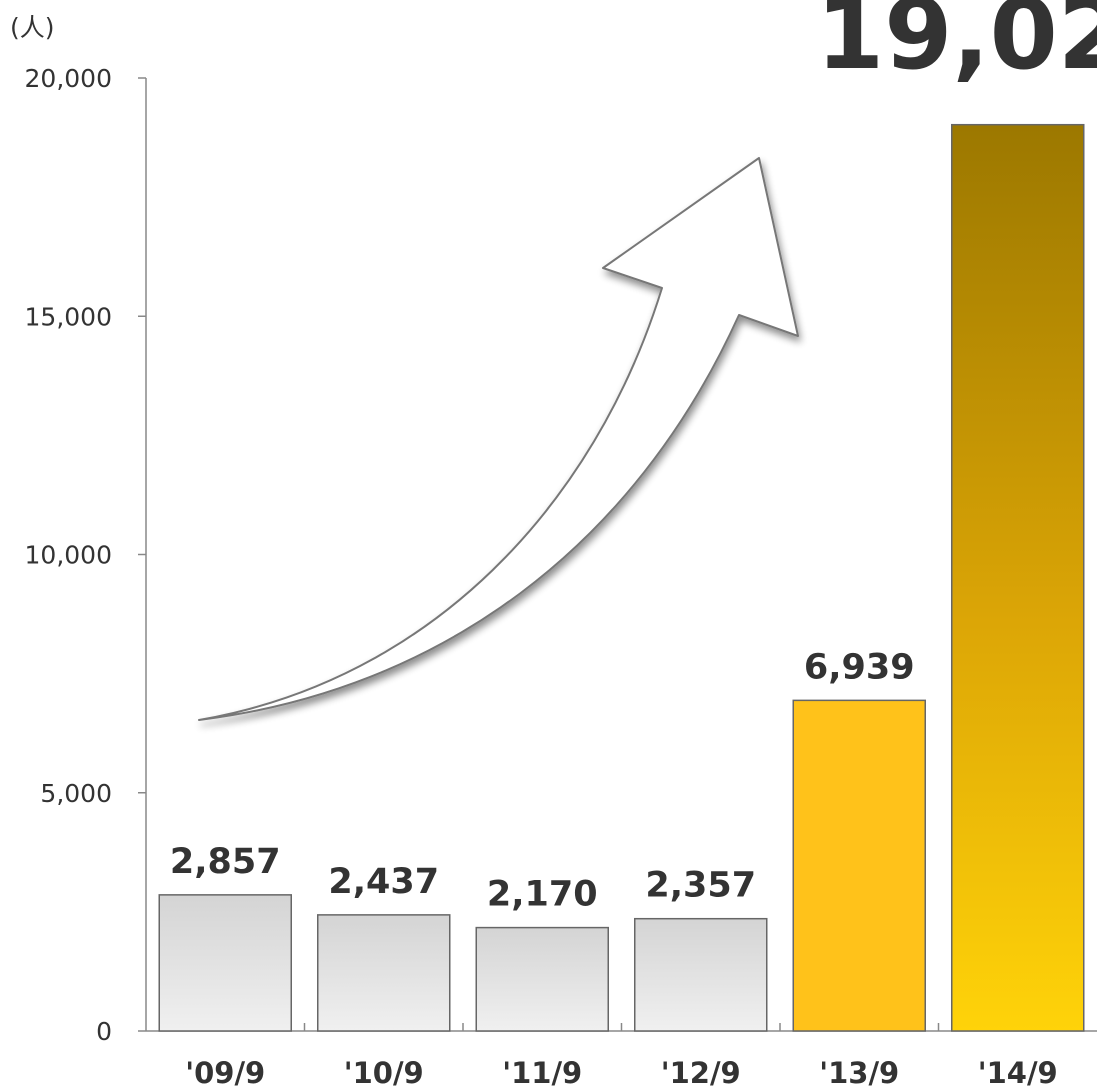  Describe the element at coordinates (32, 27) in the screenshot. I see `y-axis-unit-label: (人)` at that location.